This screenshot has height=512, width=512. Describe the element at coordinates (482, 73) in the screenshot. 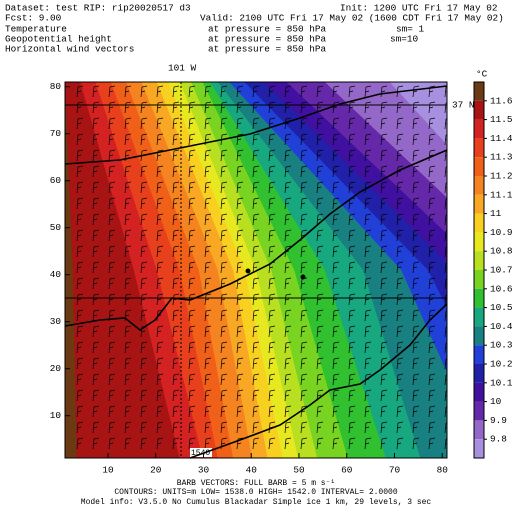

I see `colorbar-unit: °C` at that location.